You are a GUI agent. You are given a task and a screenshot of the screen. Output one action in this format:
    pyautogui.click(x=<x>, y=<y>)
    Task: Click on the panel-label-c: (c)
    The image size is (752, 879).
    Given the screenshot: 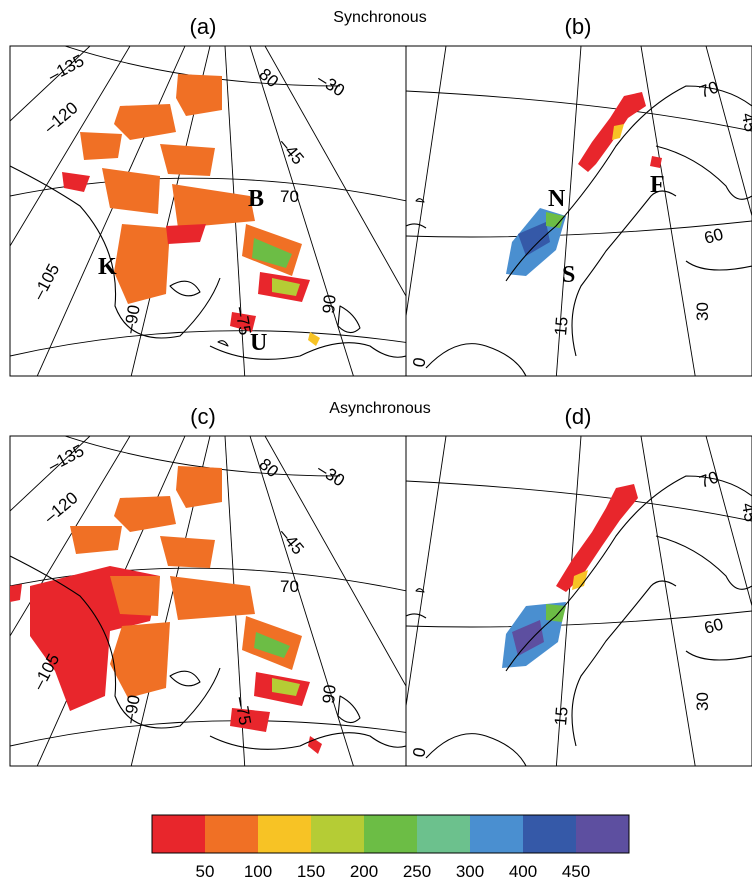 What is the action you would take?
    pyautogui.click(x=203, y=416)
    